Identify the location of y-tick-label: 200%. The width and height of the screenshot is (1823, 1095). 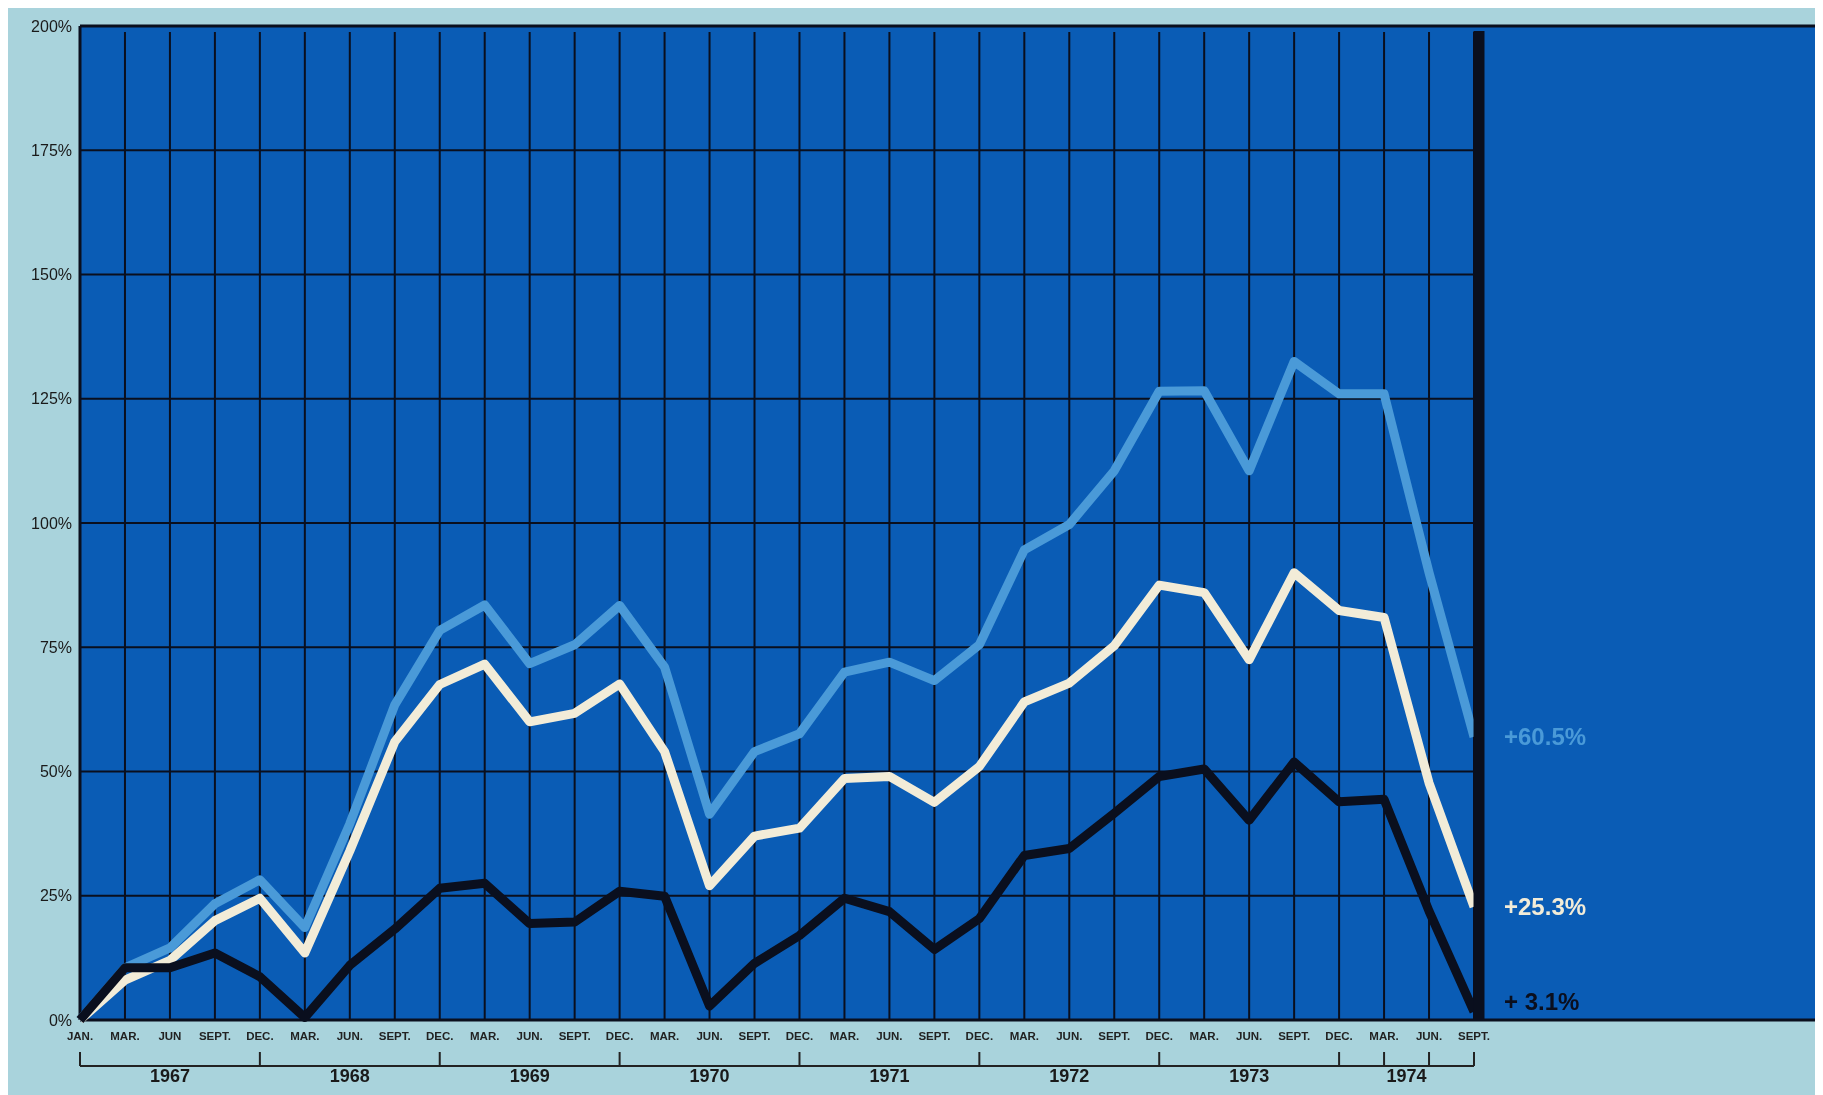
(51, 26).